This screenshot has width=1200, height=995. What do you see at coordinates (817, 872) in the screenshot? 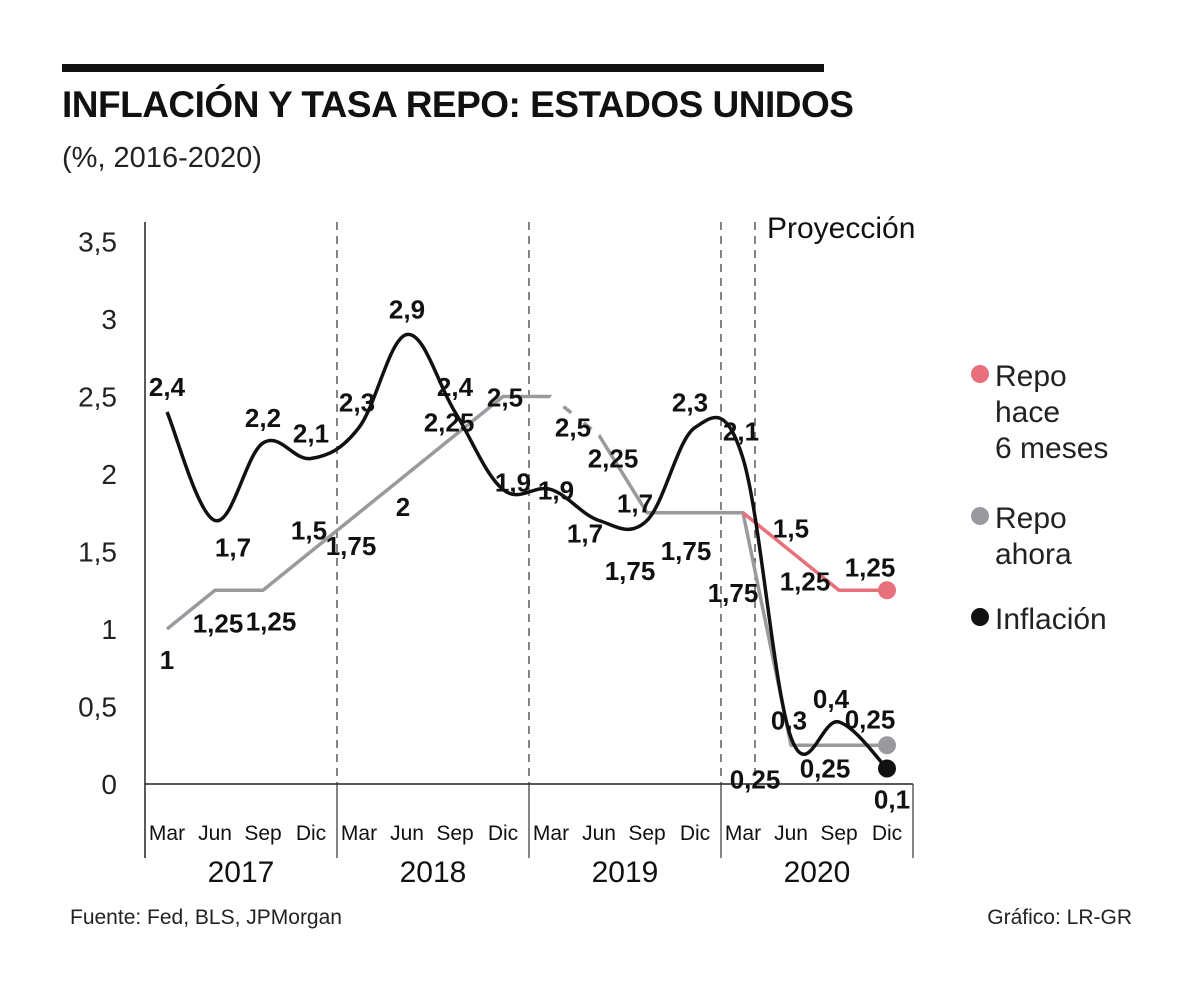
I see `year-label: 2020` at bounding box center [817, 872].